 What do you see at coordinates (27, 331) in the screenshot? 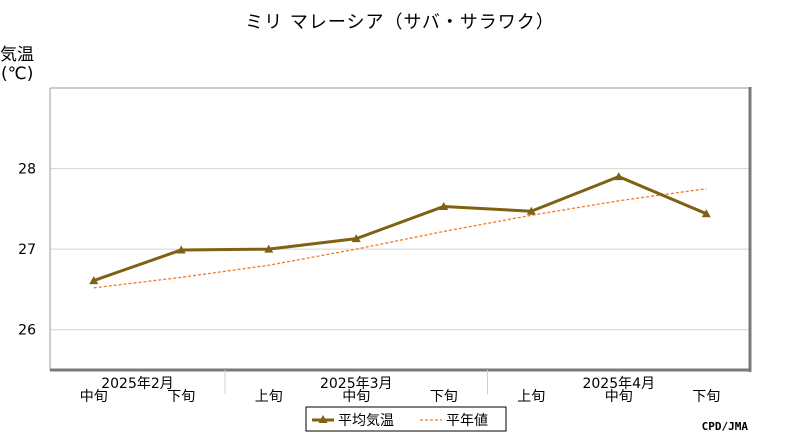
I see `y-tick-label: 26` at bounding box center [27, 331].